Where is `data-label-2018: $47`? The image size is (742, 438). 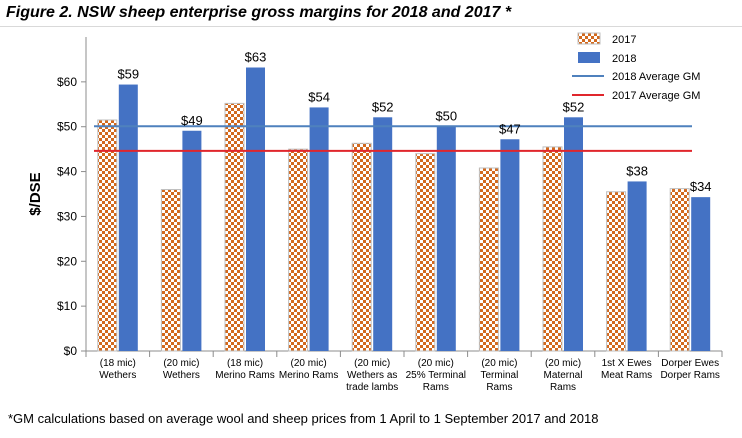 data-label-2018: $47 is located at coordinates (510, 128).